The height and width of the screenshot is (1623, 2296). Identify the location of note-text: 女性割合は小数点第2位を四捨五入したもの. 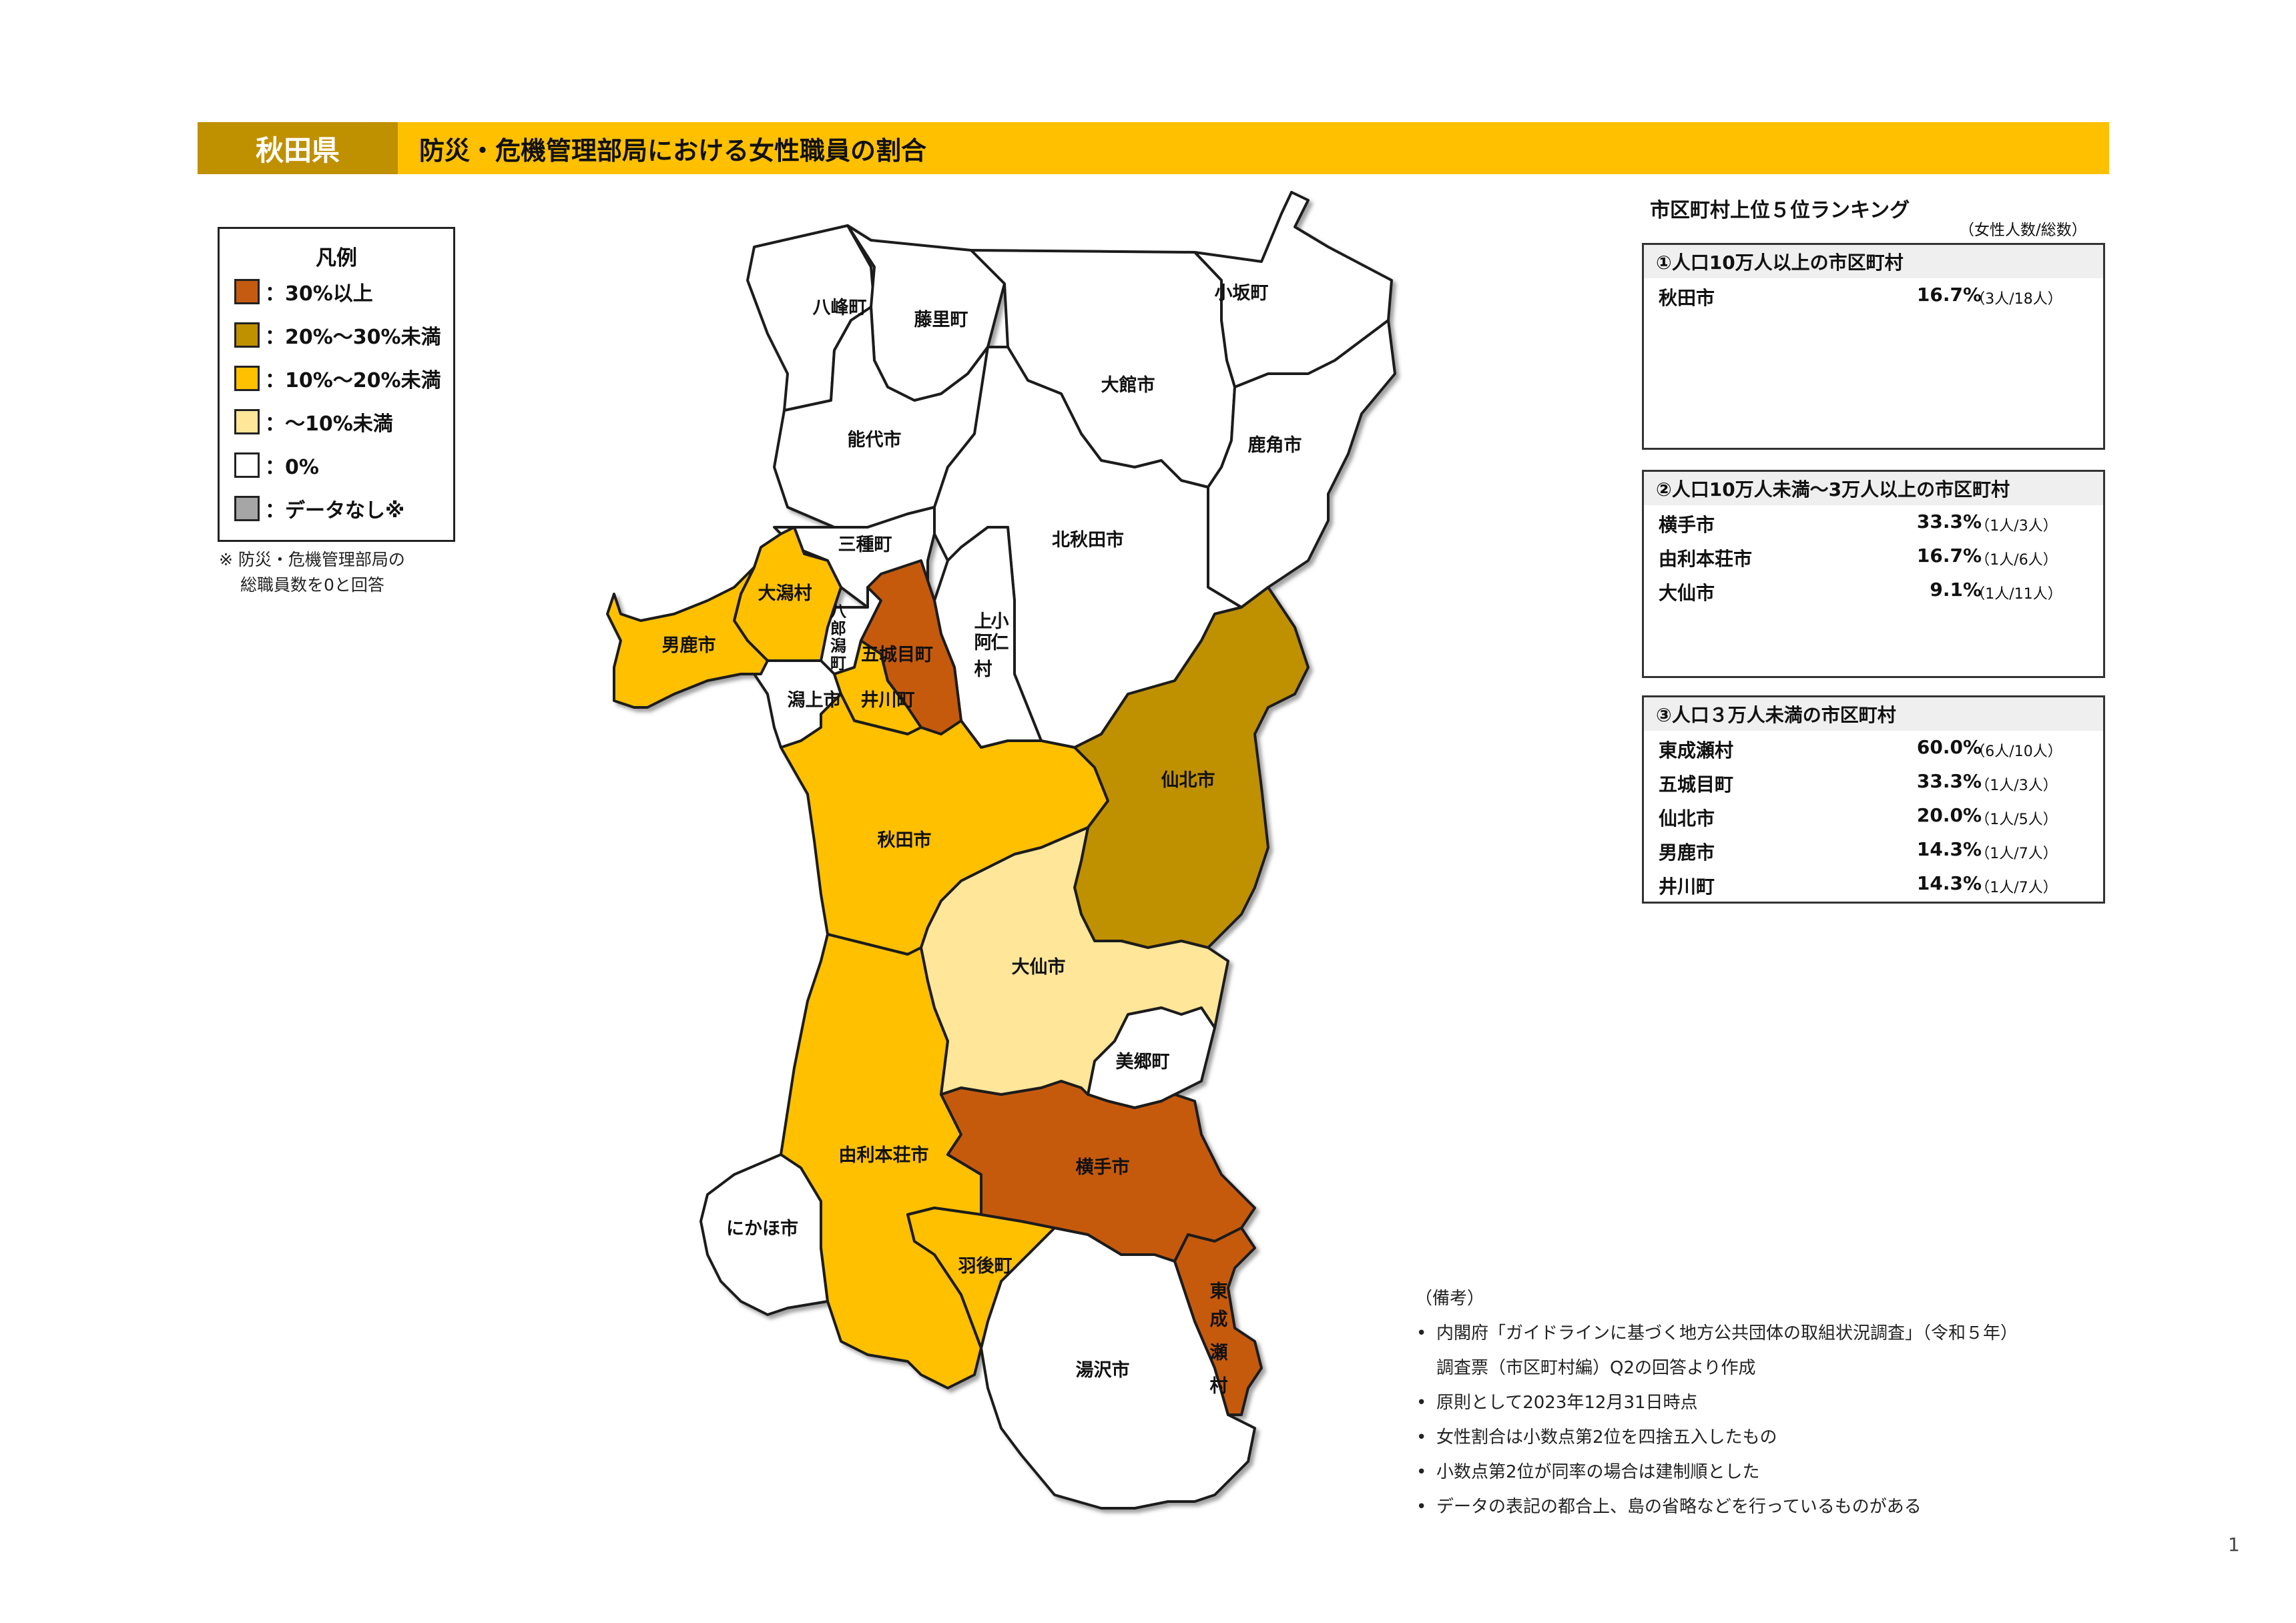
(1607, 1437).